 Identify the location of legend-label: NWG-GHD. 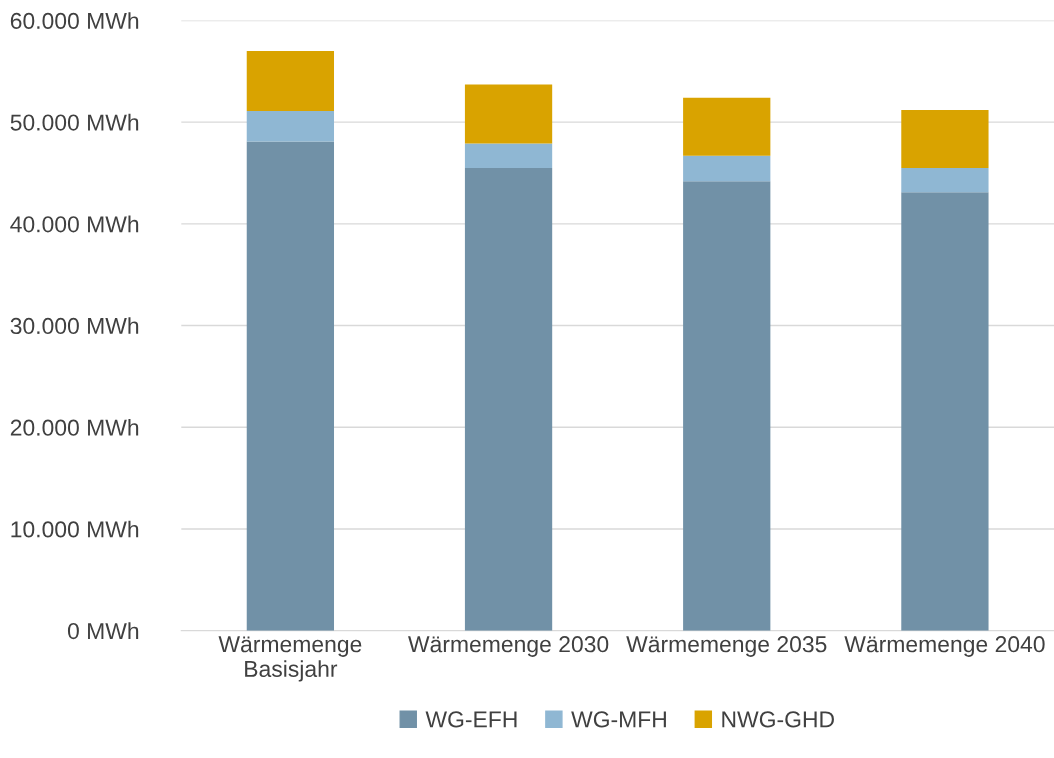
(778, 719).